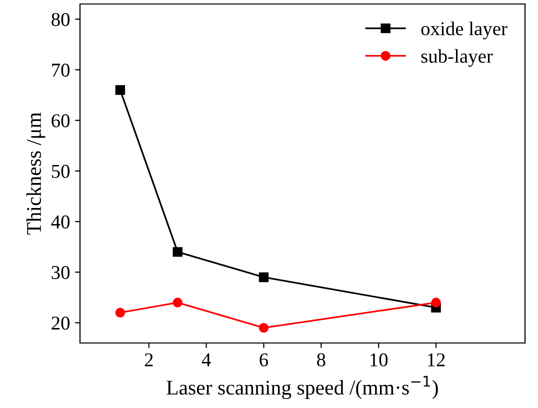 Image resolution: width=538 pixels, height=408 pixels. What do you see at coordinates (457, 58) in the screenshot?
I see `legend-label: sub-layer` at bounding box center [457, 58].